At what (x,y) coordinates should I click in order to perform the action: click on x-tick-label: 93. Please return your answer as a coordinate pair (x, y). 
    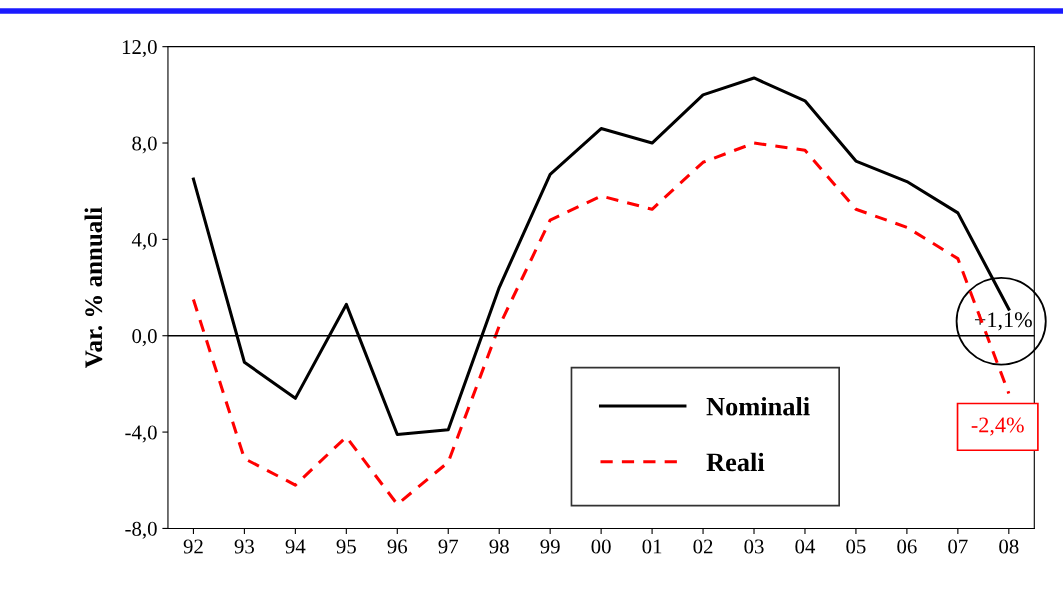
    Looking at the image, I should click on (244, 546).